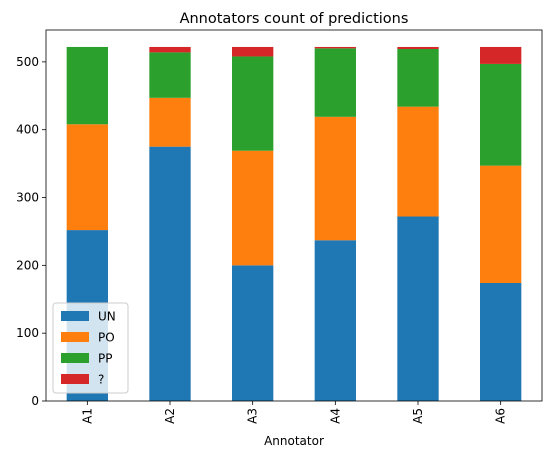  What do you see at coordinates (75, 379) in the screenshot?
I see `legend-swatch-?` at bounding box center [75, 379].